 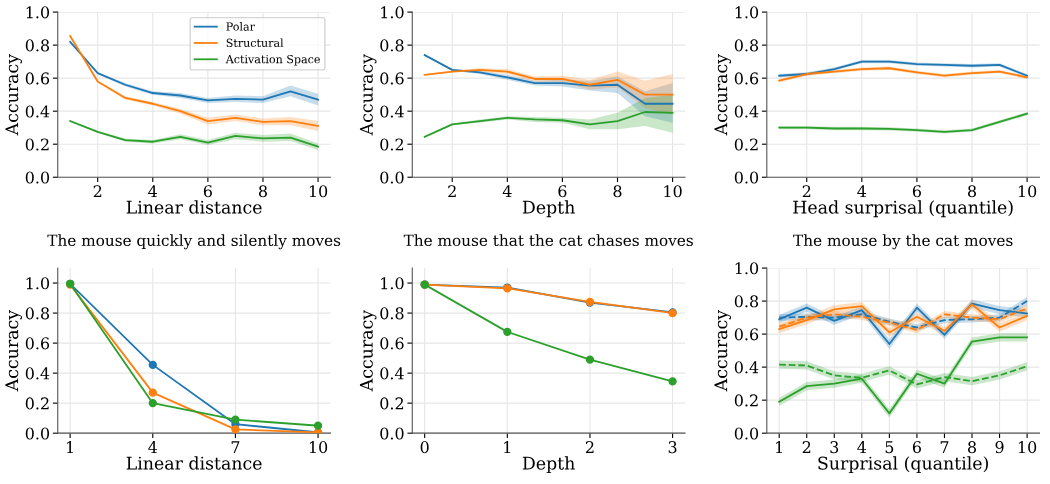 I want to click on chart-title: The mouse by the cat moves, so click(x=903, y=242).